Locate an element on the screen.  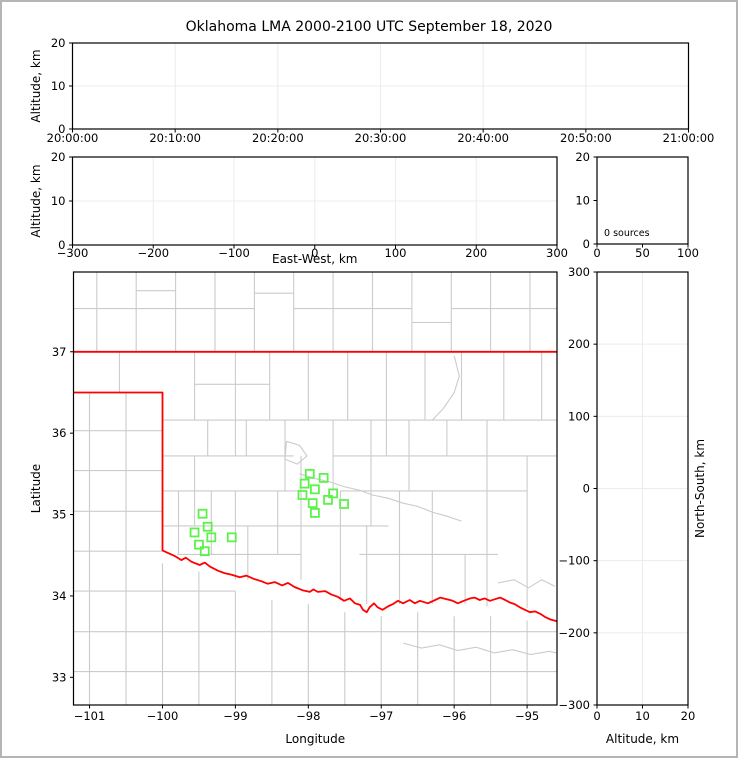
y-tick-label: 300 is located at coordinates (579, 272).